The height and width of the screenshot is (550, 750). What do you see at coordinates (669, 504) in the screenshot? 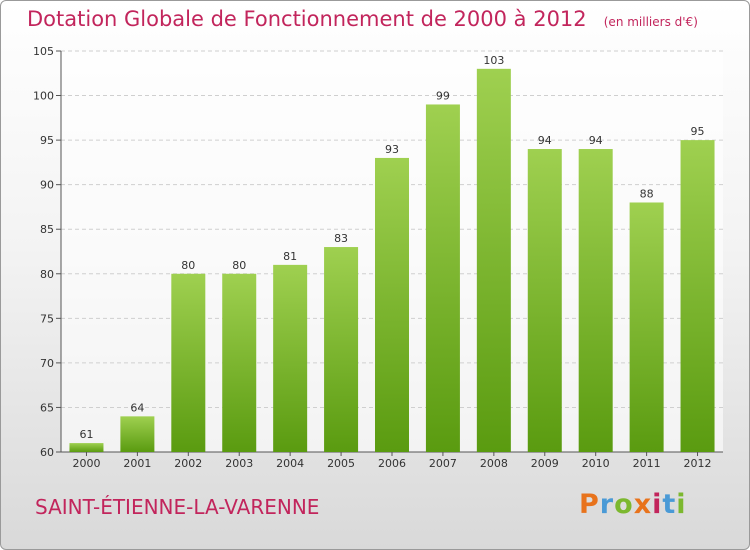
I see `logo-letter: t` at bounding box center [669, 504].